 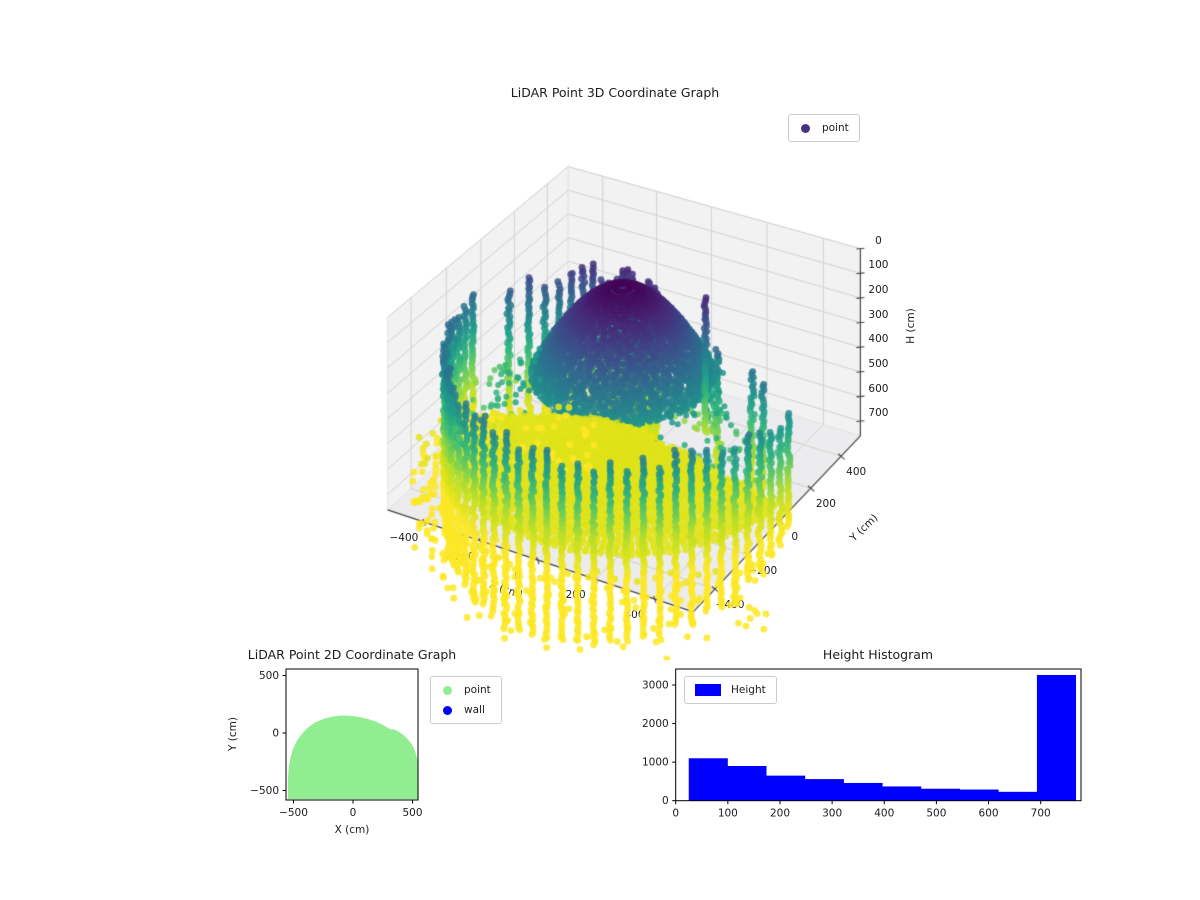 I want to click on y-tick-label-3d: 400, so click(x=856, y=472).